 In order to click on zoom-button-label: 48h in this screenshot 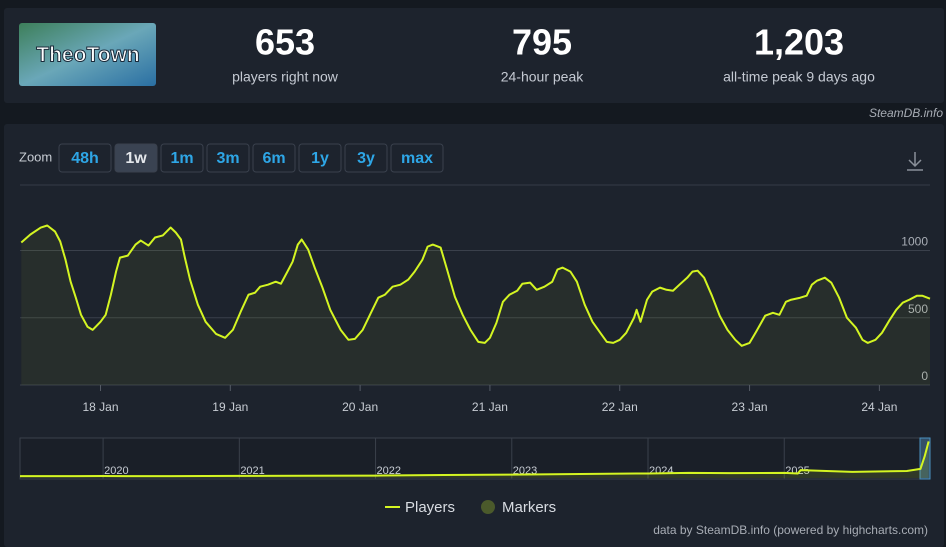, I will do `click(85, 158)`.